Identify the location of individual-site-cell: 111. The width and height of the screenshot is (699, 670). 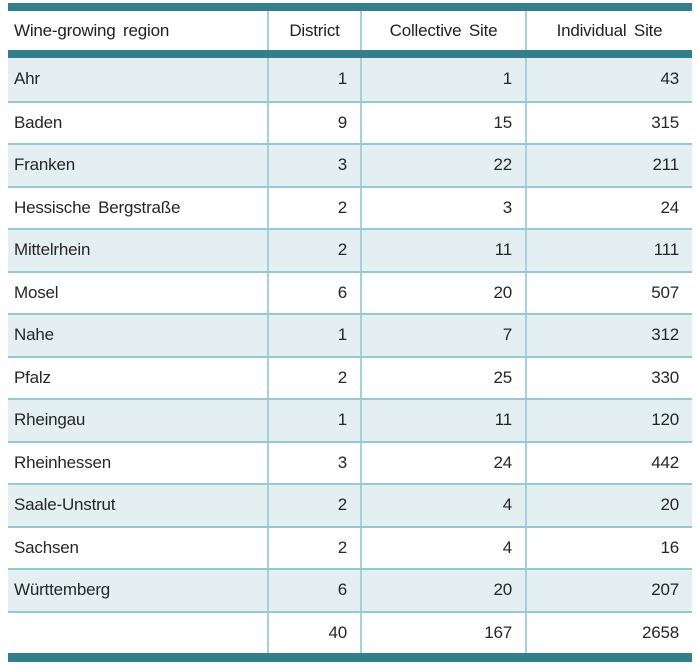
(608, 250).